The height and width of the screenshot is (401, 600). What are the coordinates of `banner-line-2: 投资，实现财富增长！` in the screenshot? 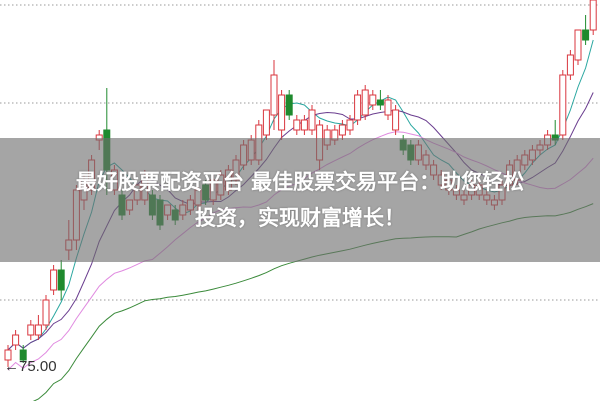 It's located at (300, 218).